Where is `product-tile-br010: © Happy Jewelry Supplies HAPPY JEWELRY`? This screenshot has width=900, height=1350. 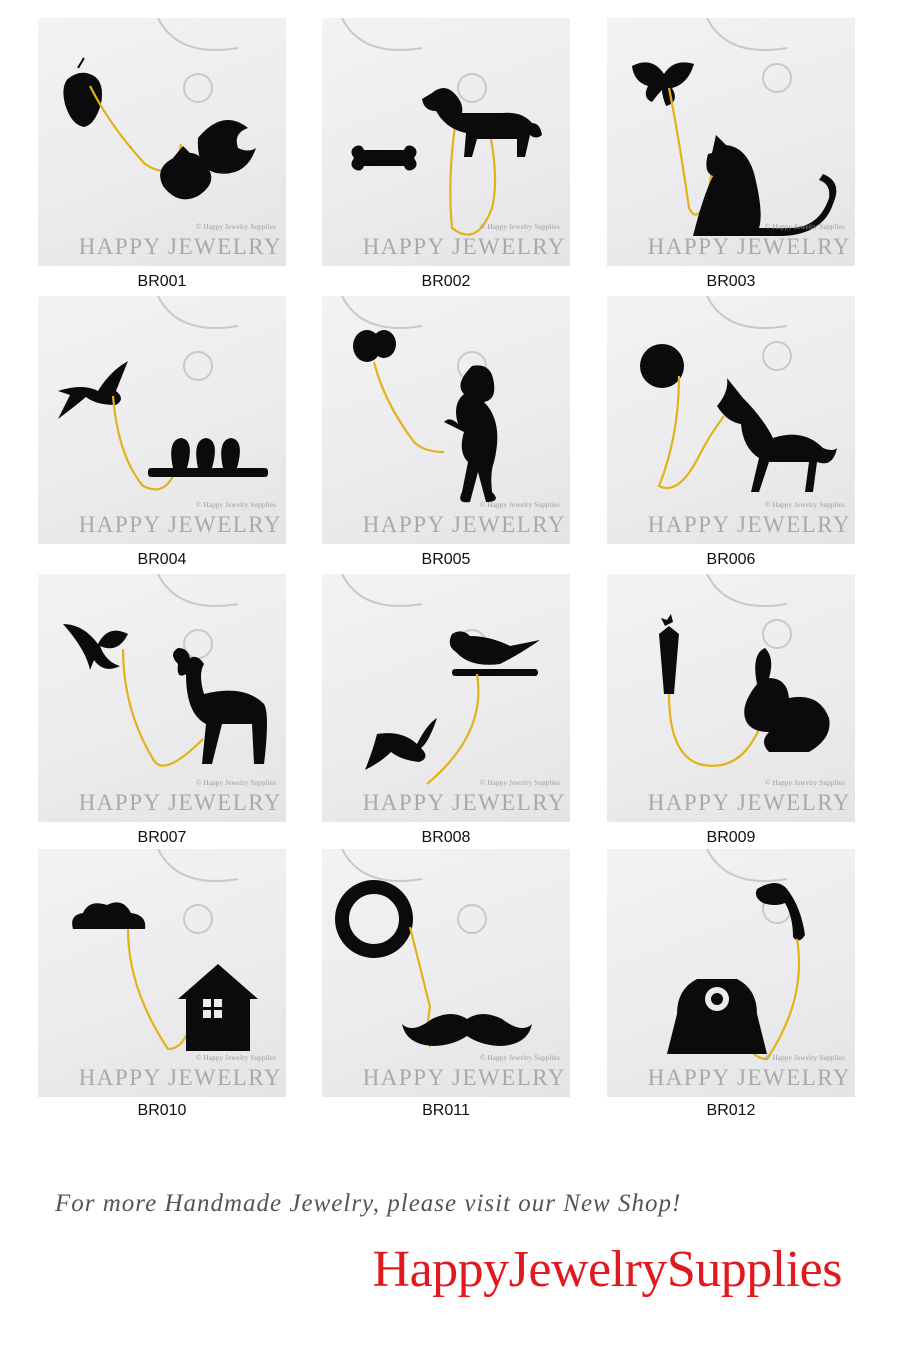 product-tile-br010: © Happy Jewelry Supplies HAPPY JEWELRY is located at coordinates (162, 973).